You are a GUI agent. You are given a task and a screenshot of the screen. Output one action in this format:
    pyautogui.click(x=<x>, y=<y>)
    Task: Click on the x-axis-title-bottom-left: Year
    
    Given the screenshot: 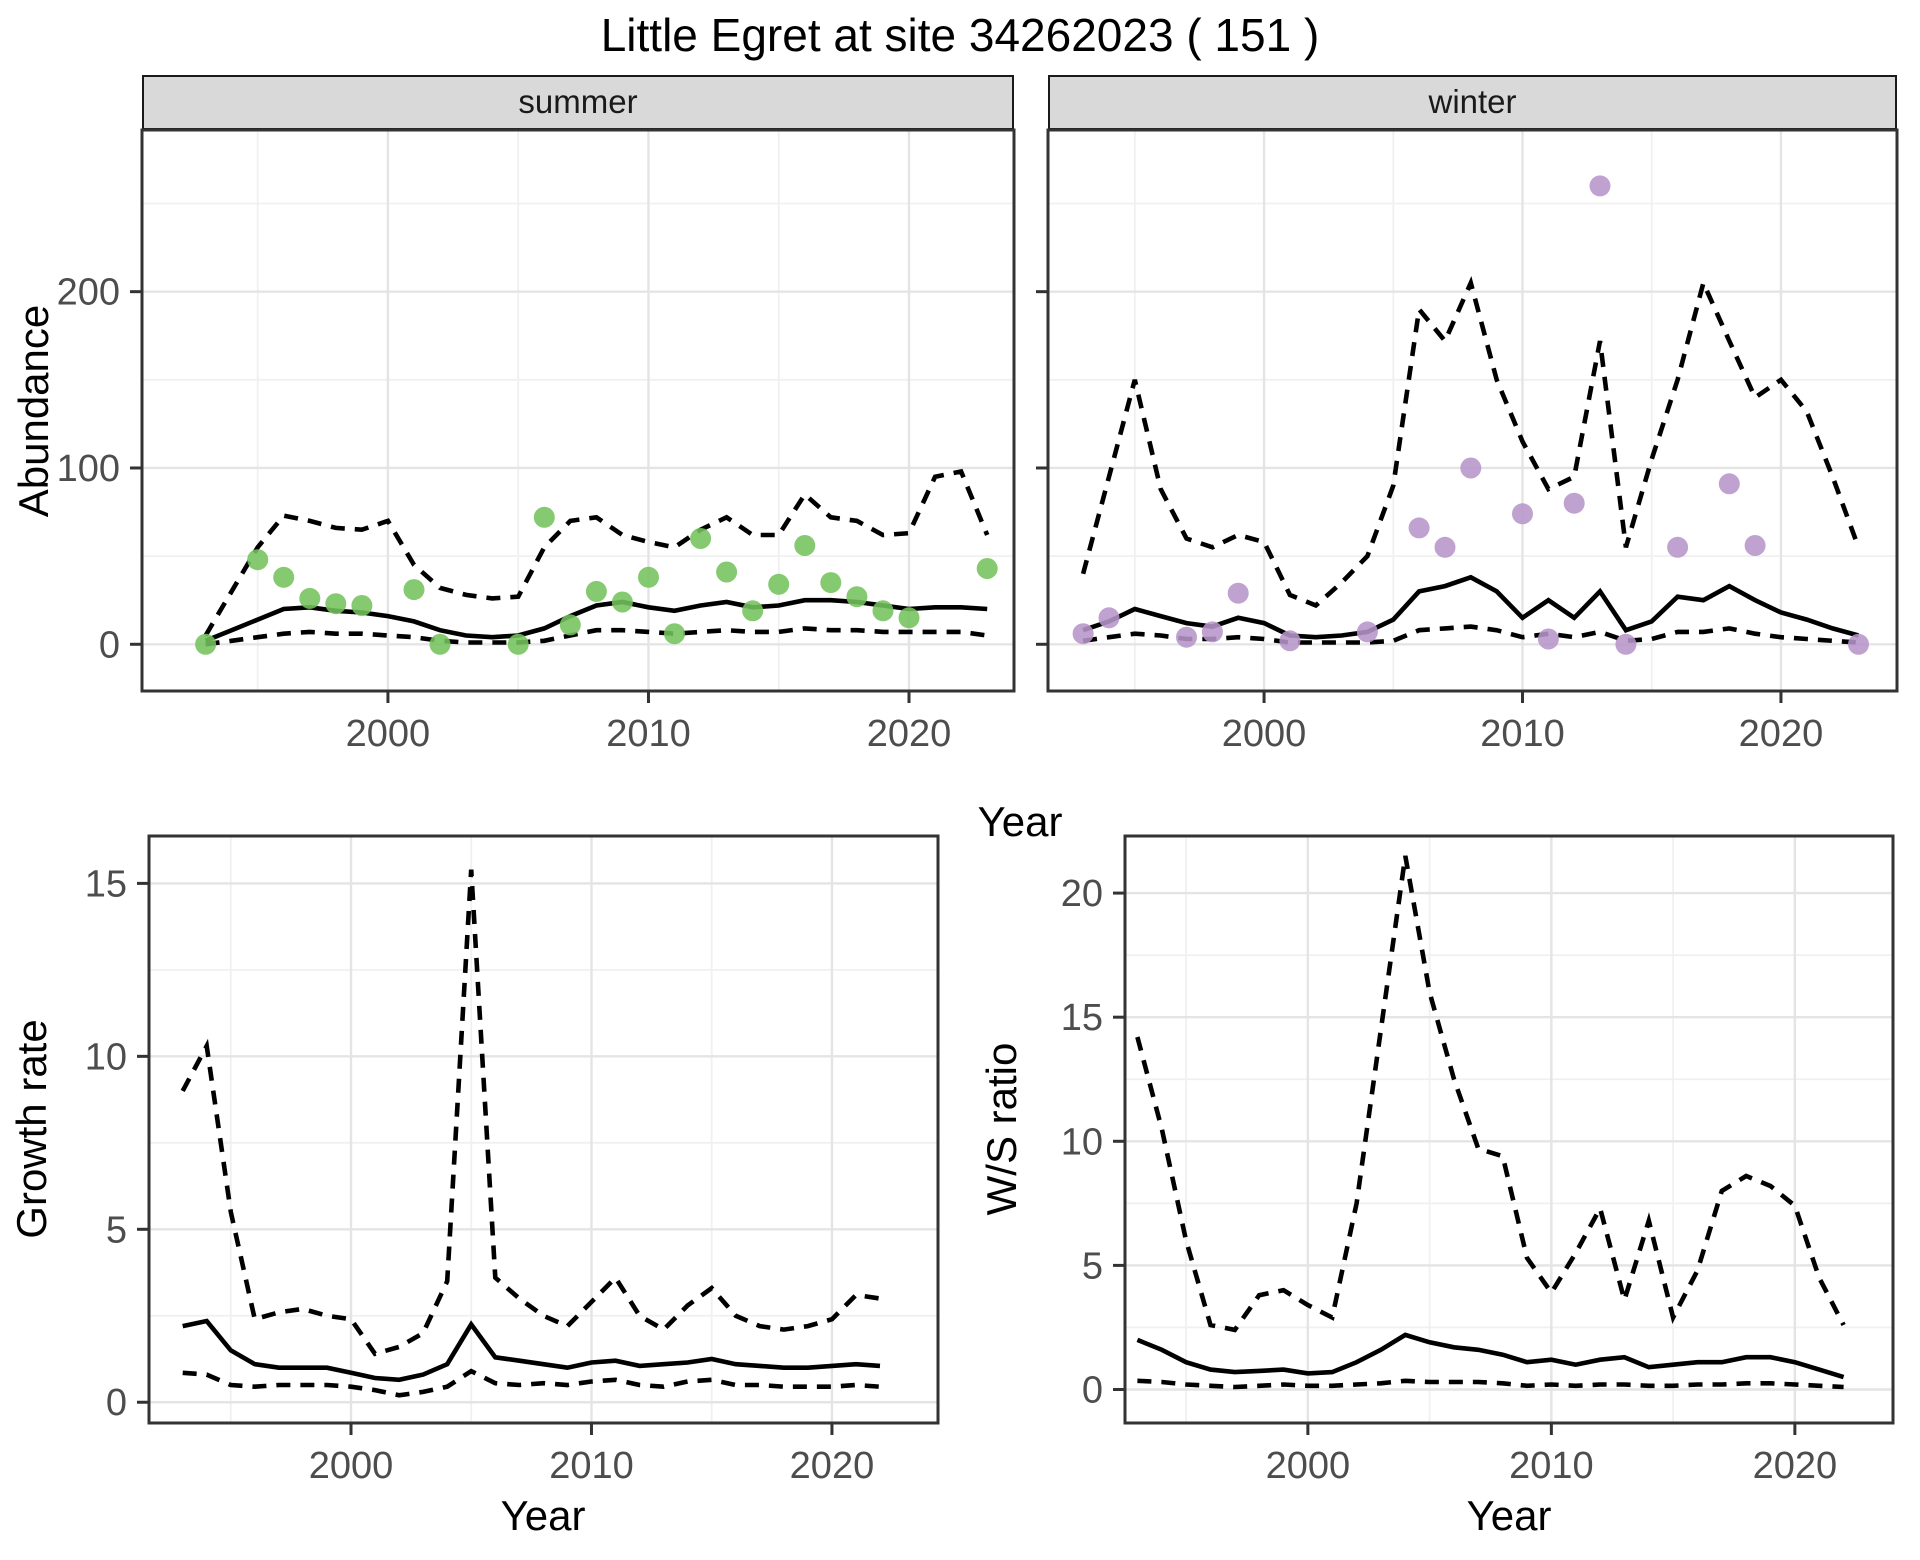 What is the action you would take?
    pyautogui.click(x=543, y=1515)
    